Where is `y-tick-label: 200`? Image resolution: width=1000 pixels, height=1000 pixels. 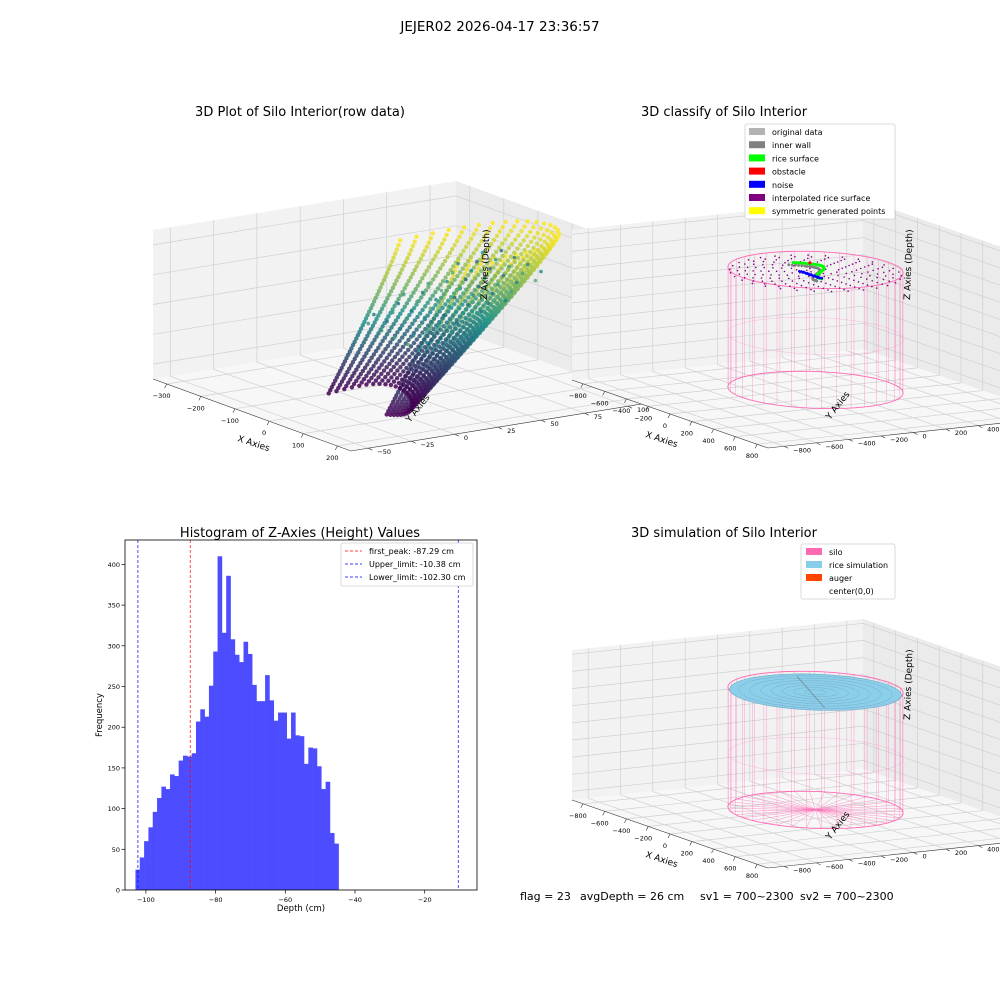 y-tick-label: 200 is located at coordinates (114, 728).